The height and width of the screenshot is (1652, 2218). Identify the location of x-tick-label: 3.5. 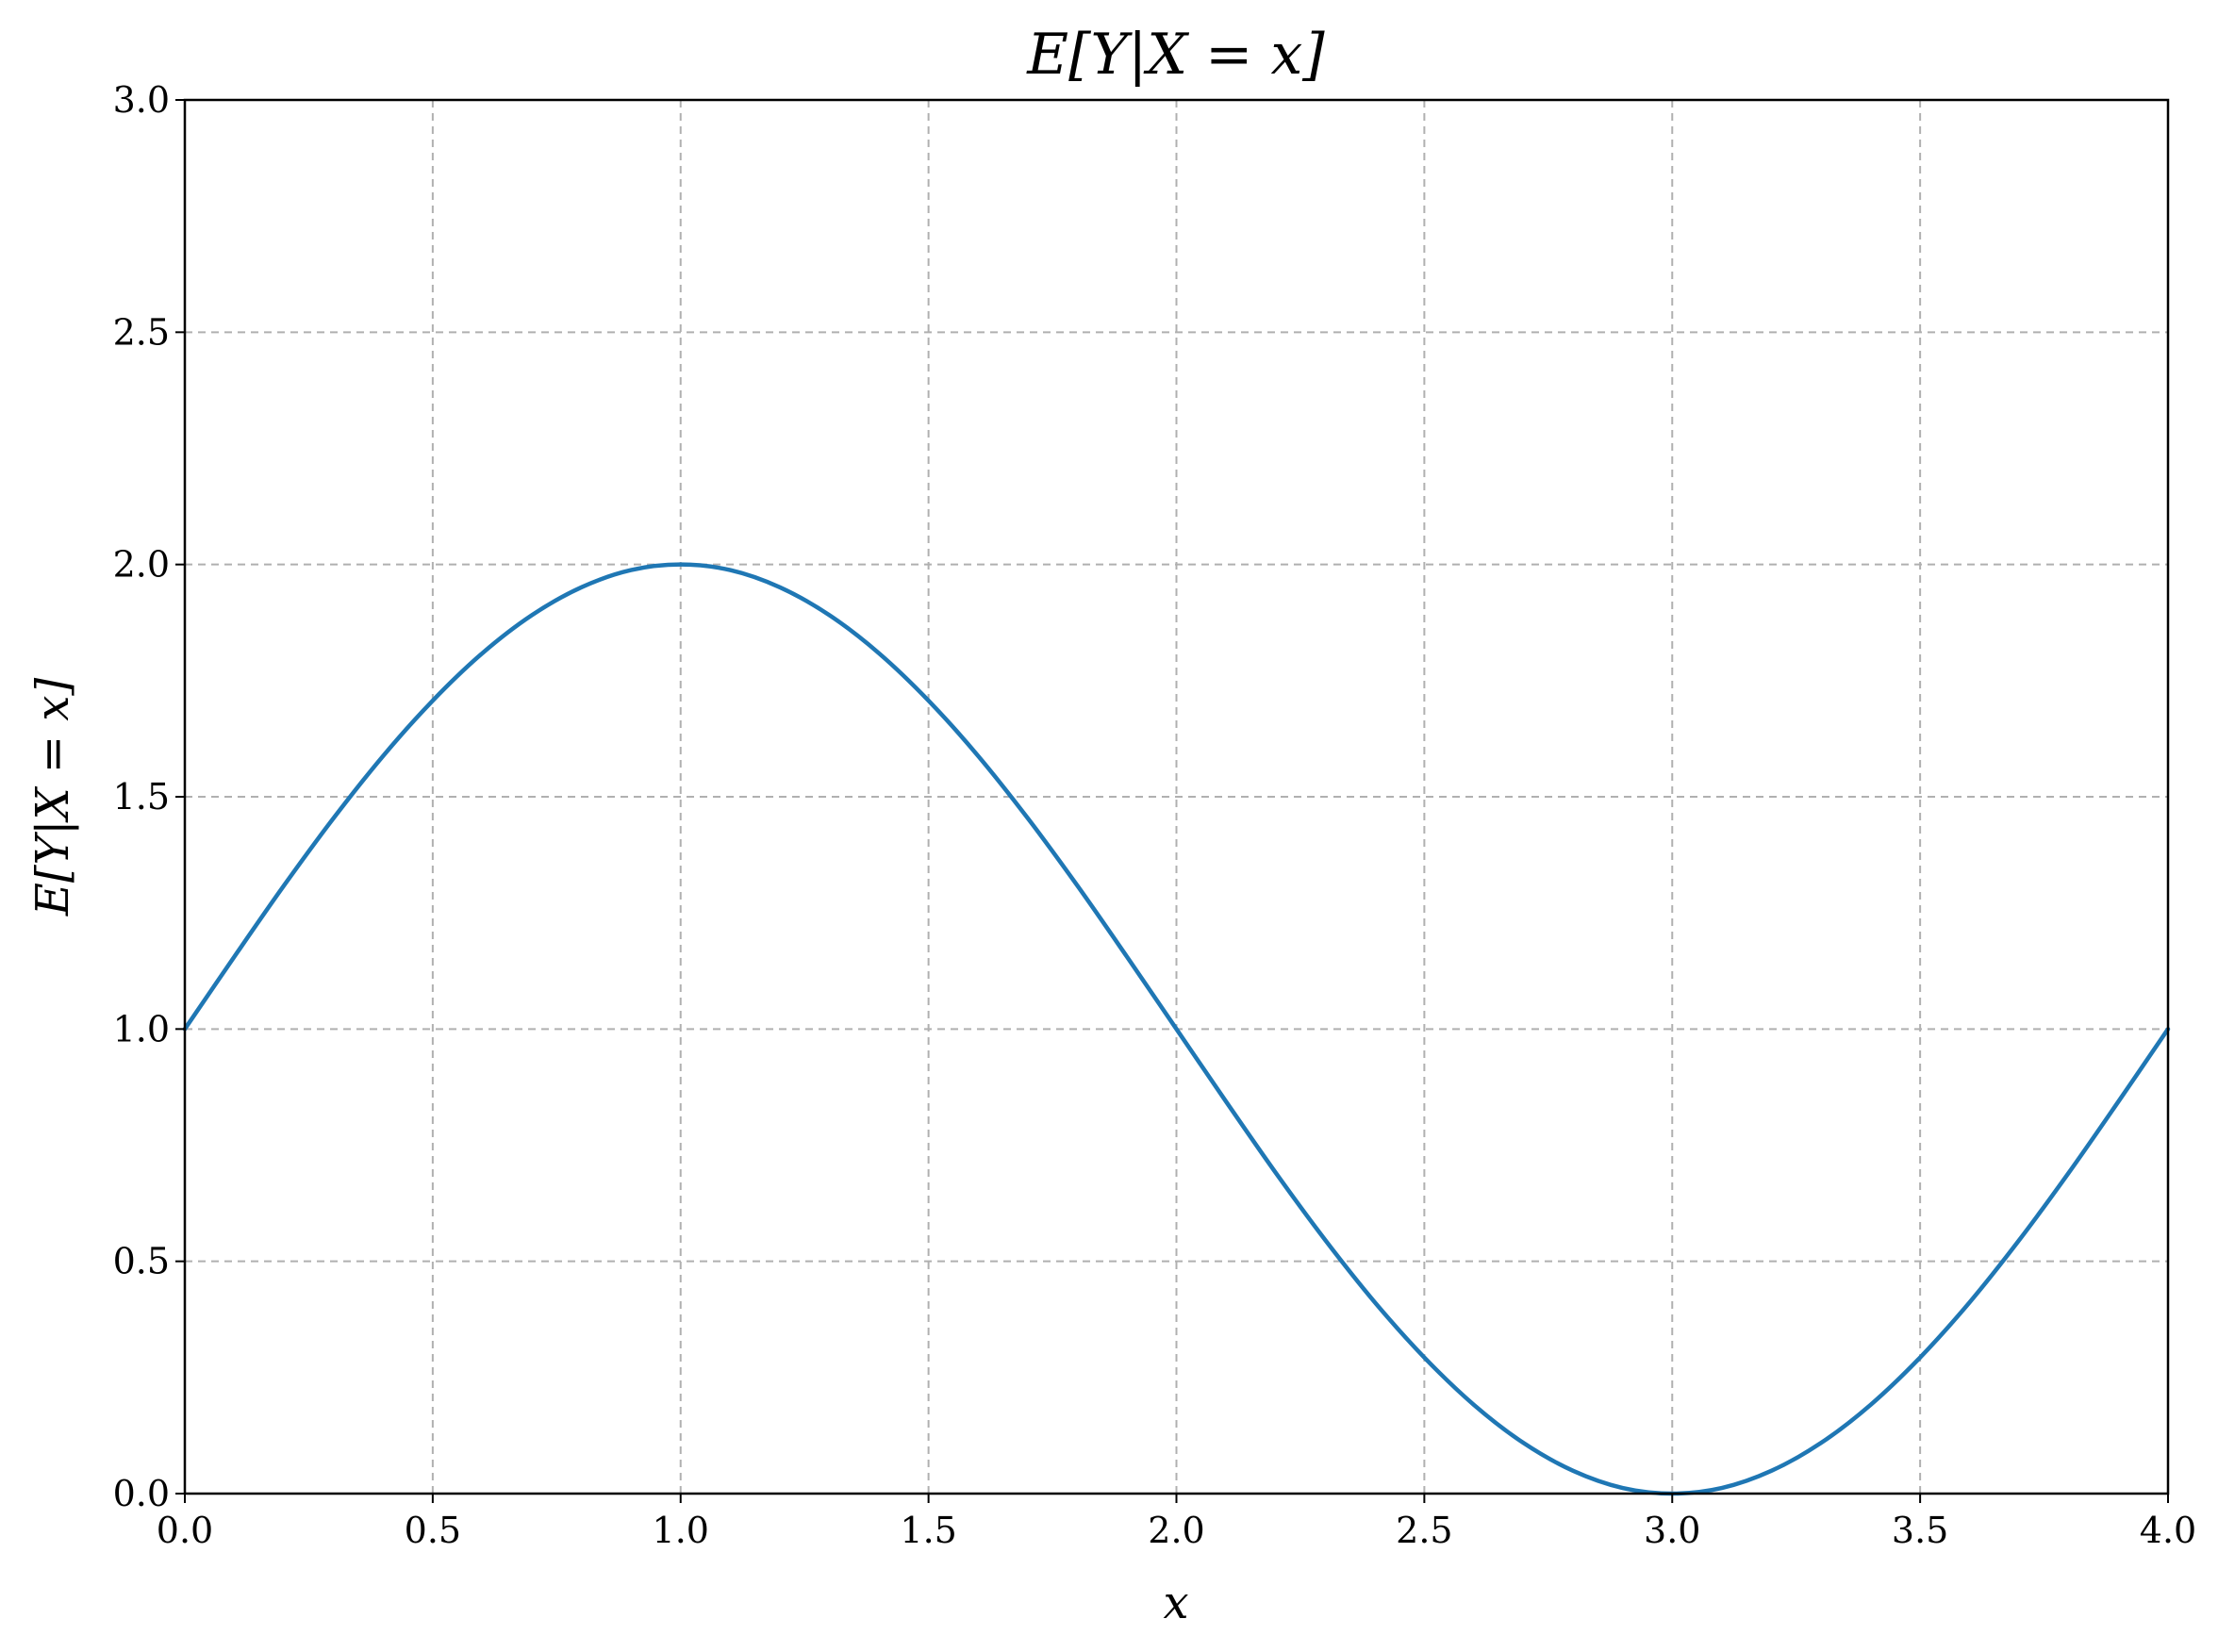
(1920, 1530).